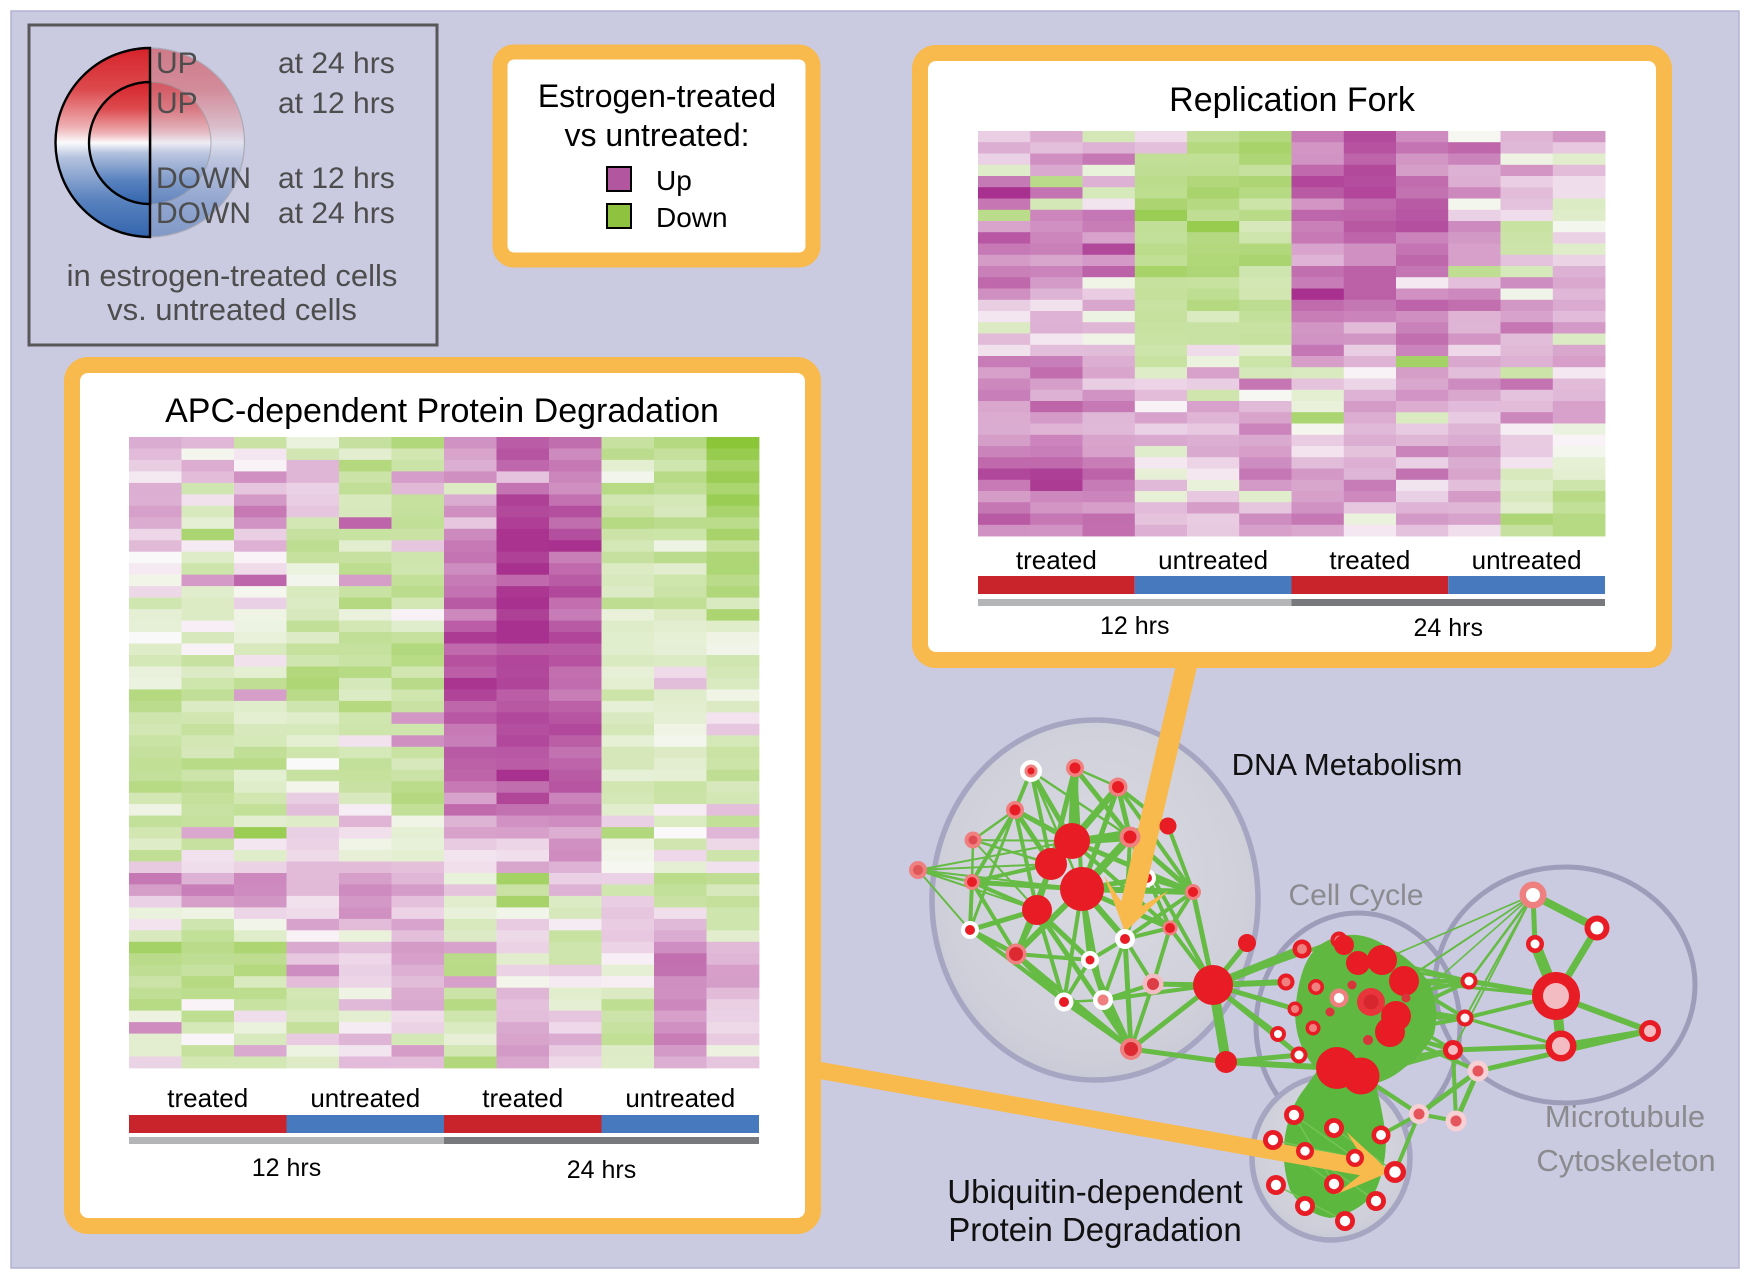  Describe the element at coordinates (674, 180) in the screenshot. I see `svg-text: Up` at that location.